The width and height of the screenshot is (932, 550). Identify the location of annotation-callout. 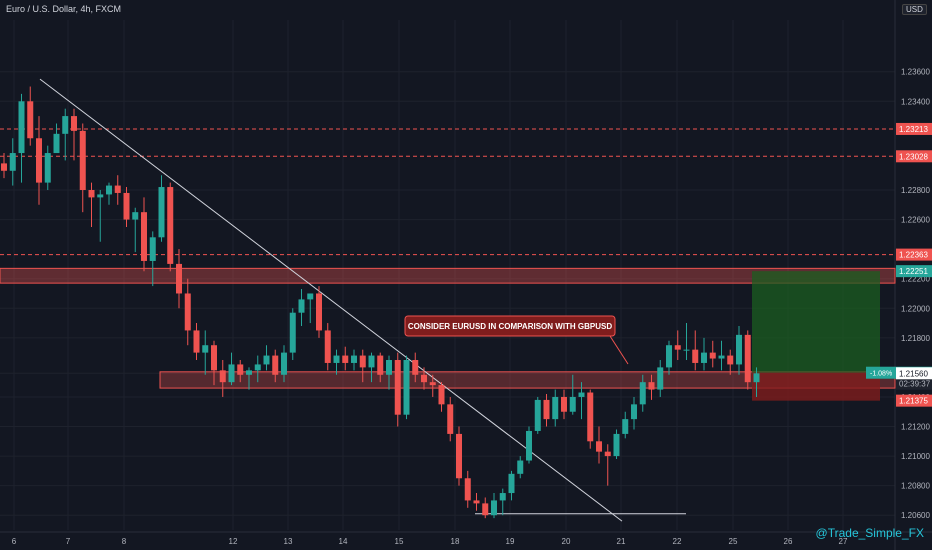
(510, 326).